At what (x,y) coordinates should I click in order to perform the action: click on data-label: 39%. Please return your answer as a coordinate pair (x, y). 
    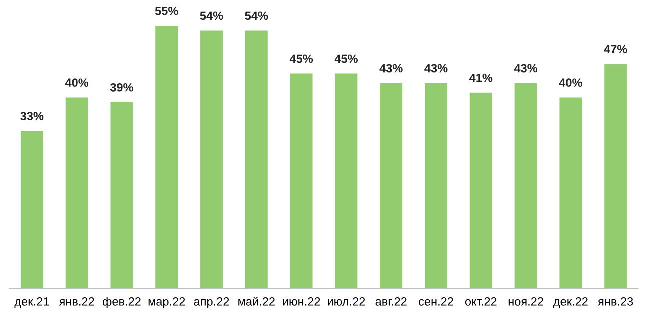
    Looking at the image, I should click on (122, 87).